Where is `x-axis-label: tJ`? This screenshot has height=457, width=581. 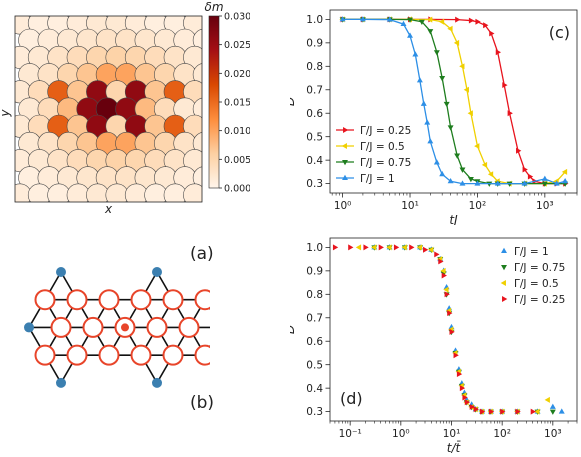 x-axis-label: tJ is located at coordinates (453, 219).